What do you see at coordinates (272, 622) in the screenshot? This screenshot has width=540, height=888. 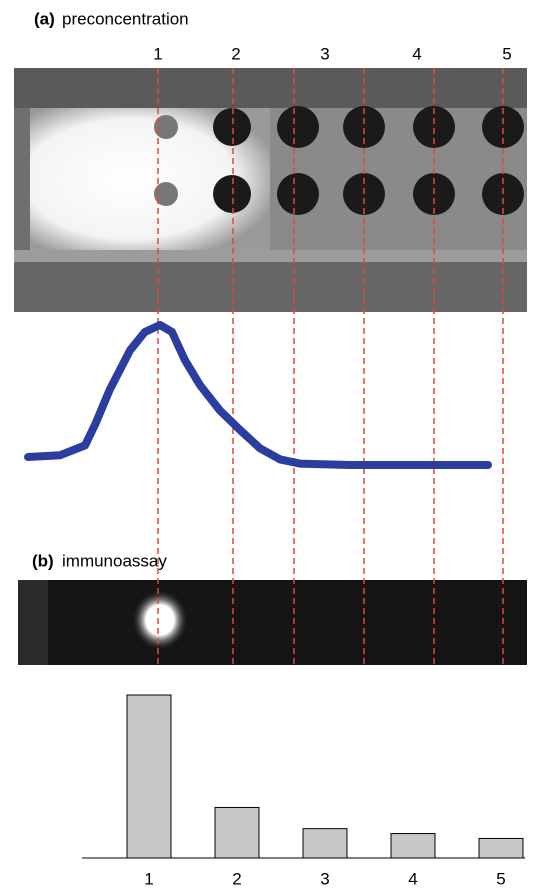 I see `immunoassay-image` at bounding box center [272, 622].